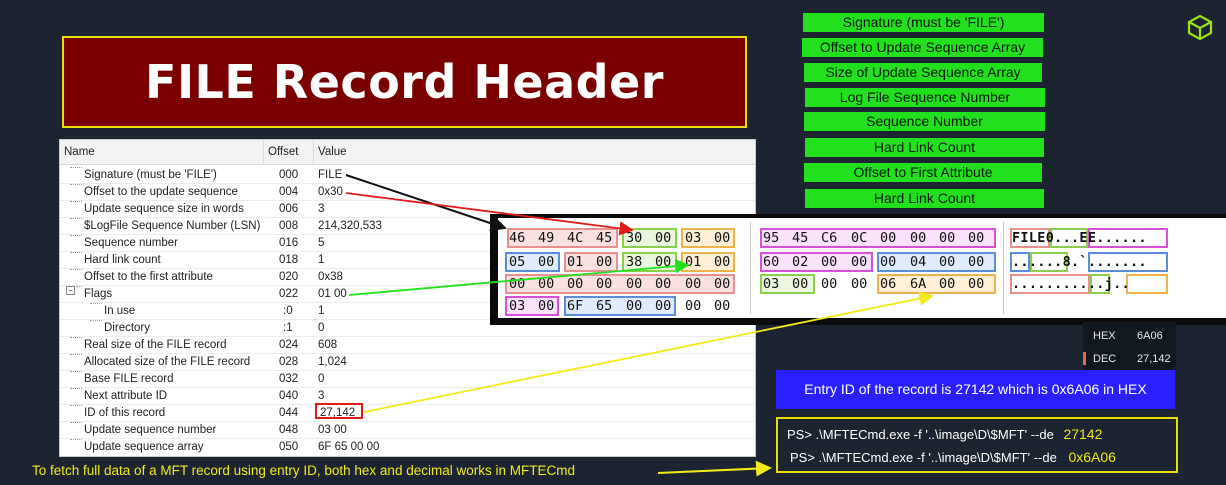  What do you see at coordinates (289, 260) in the screenshot?
I see `field-offset: 018` at bounding box center [289, 260].